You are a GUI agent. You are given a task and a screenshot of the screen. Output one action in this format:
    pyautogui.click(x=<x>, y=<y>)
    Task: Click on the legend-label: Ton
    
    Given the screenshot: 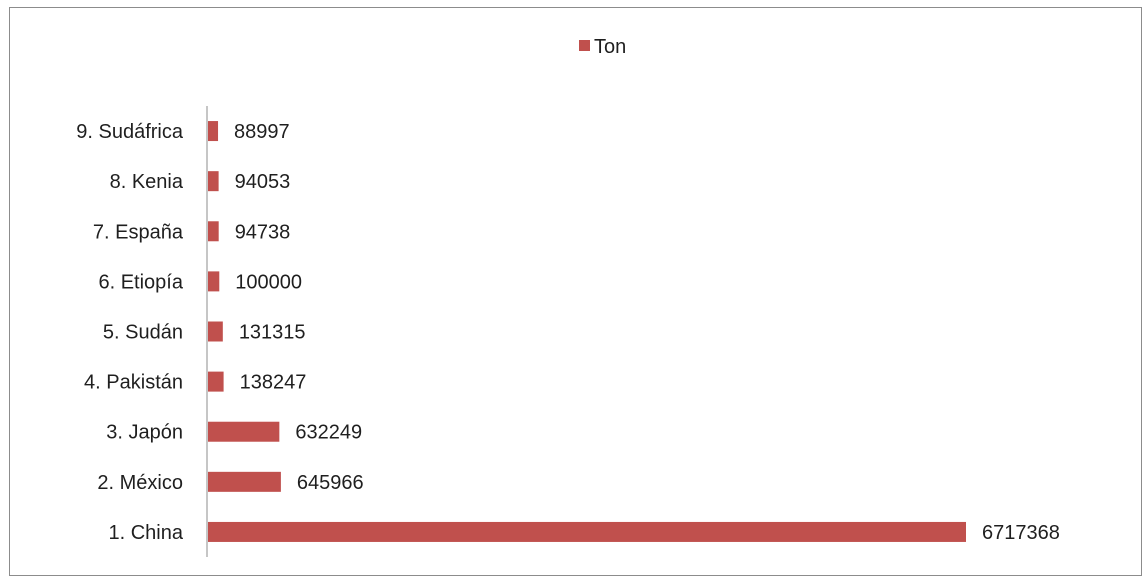 What is the action you would take?
    pyautogui.click(x=610, y=47)
    